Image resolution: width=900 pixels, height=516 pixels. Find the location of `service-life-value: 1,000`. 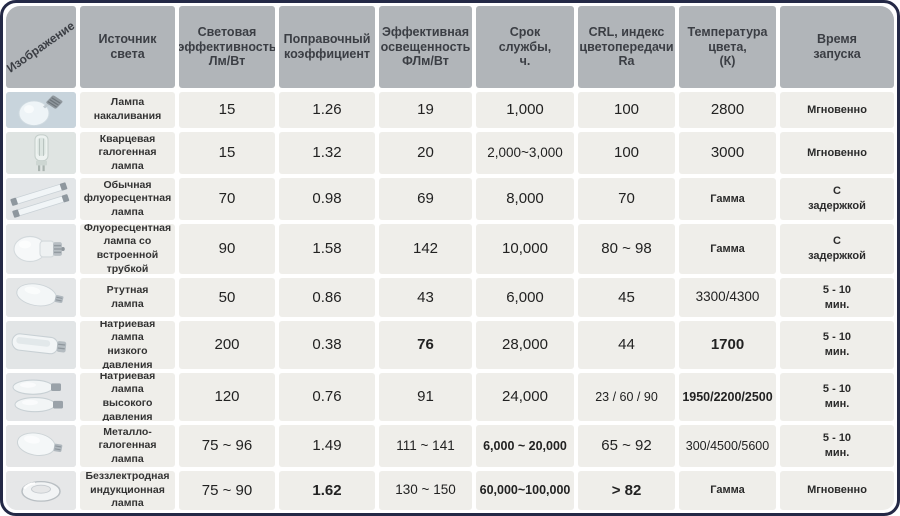

service-life-value: 1,000 is located at coordinates (525, 110).